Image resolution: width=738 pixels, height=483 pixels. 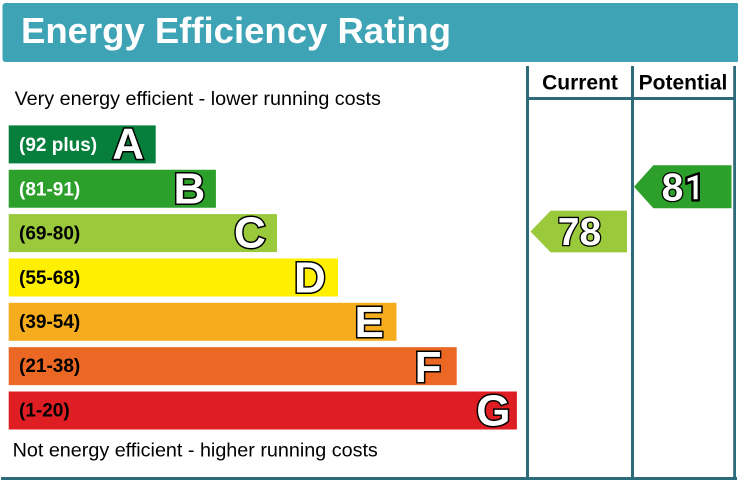 What do you see at coordinates (369, 322) in the screenshot?
I see `svg-text: E` at bounding box center [369, 322].